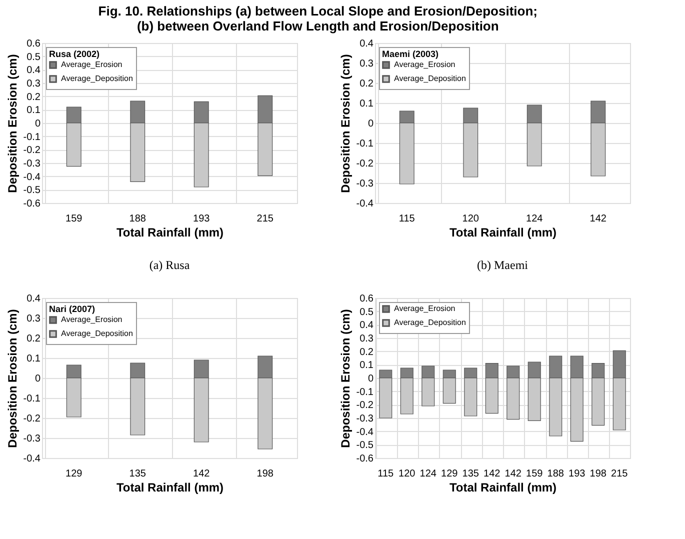 The width and height of the screenshot is (685, 539). What do you see at coordinates (72, 309) in the screenshot?
I see `legend-title: Nari (2007)` at bounding box center [72, 309].